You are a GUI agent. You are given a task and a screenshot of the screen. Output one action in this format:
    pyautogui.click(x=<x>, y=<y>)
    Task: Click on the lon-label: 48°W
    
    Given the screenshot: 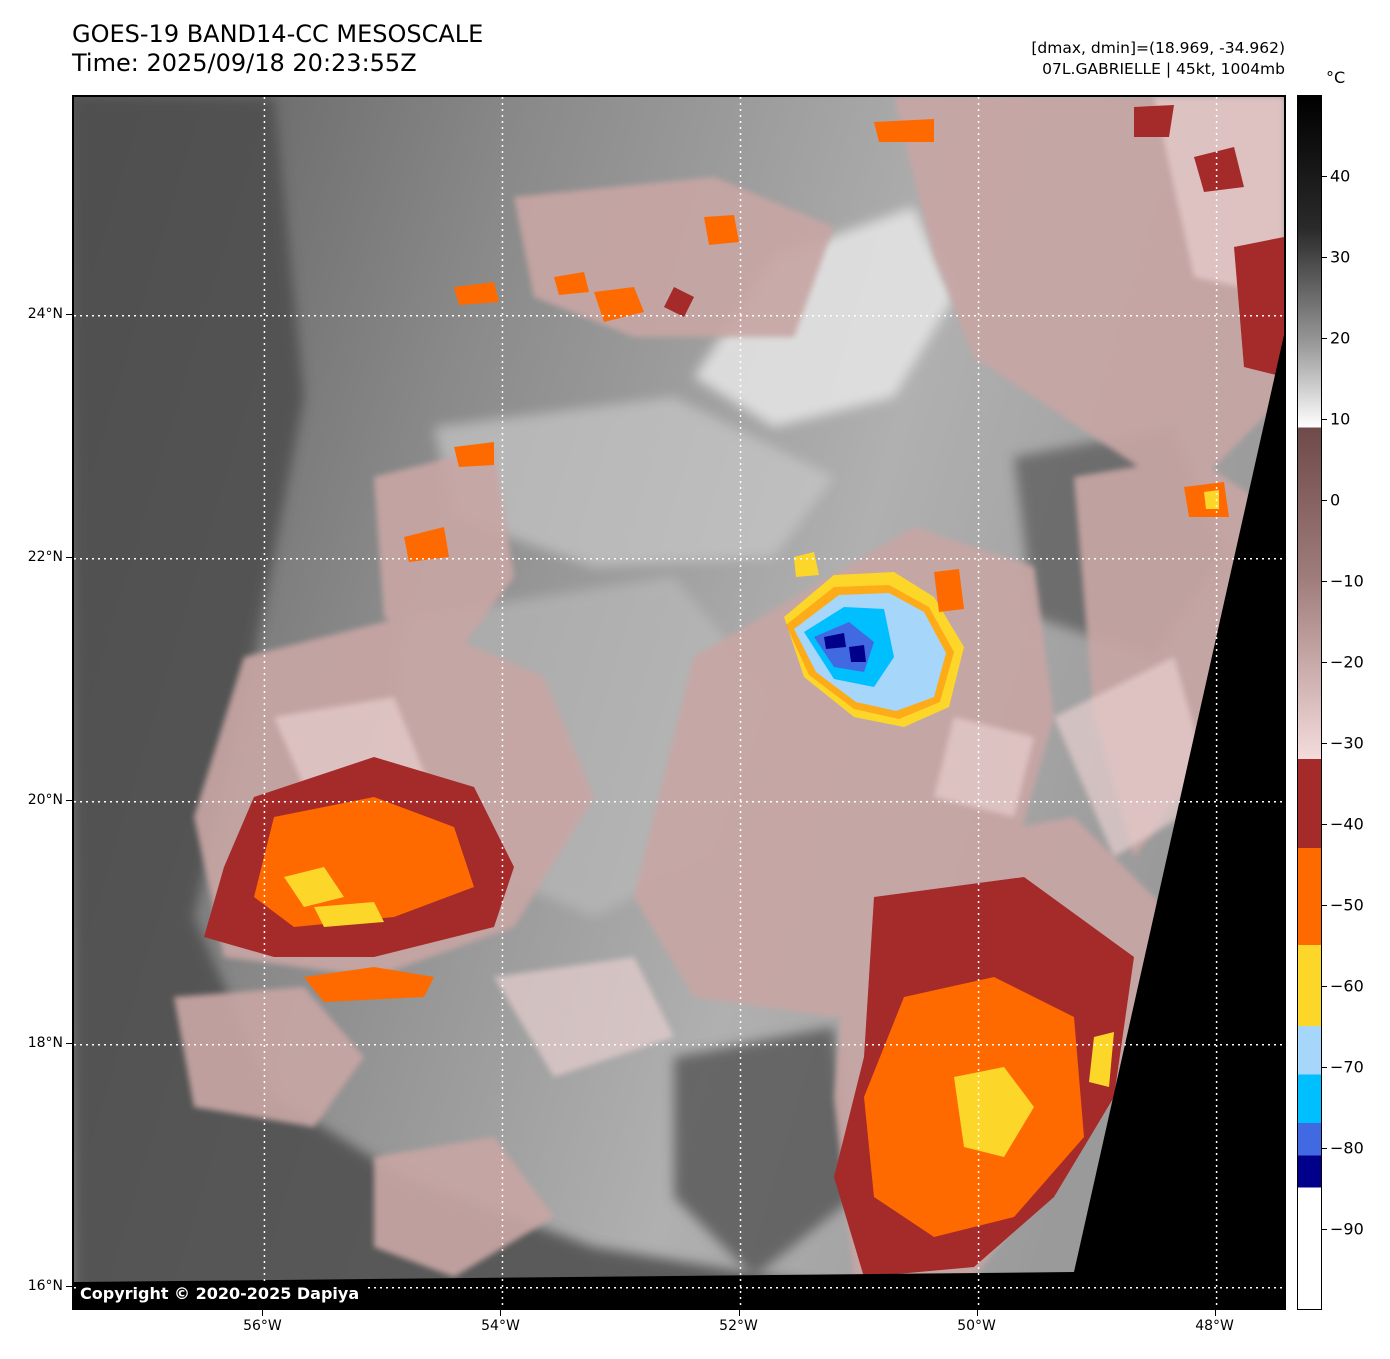 What is the action you would take?
    pyautogui.click(x=1214, y=1326)
    